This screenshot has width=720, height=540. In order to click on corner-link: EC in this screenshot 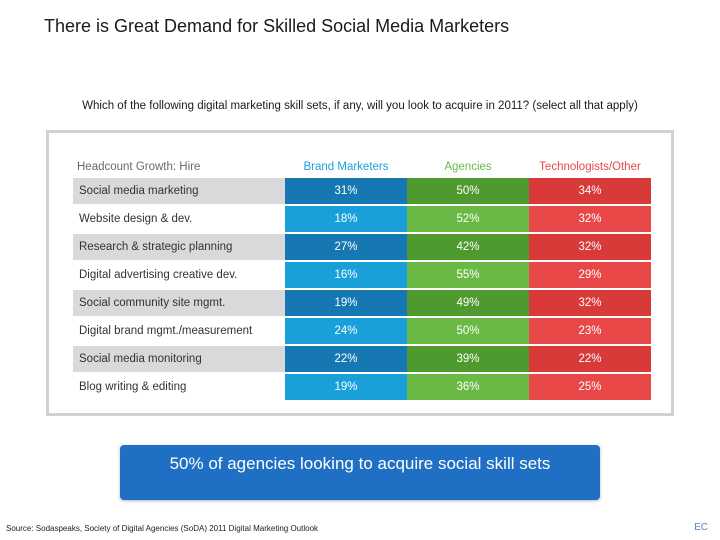, I will do `click(701, 527)`.